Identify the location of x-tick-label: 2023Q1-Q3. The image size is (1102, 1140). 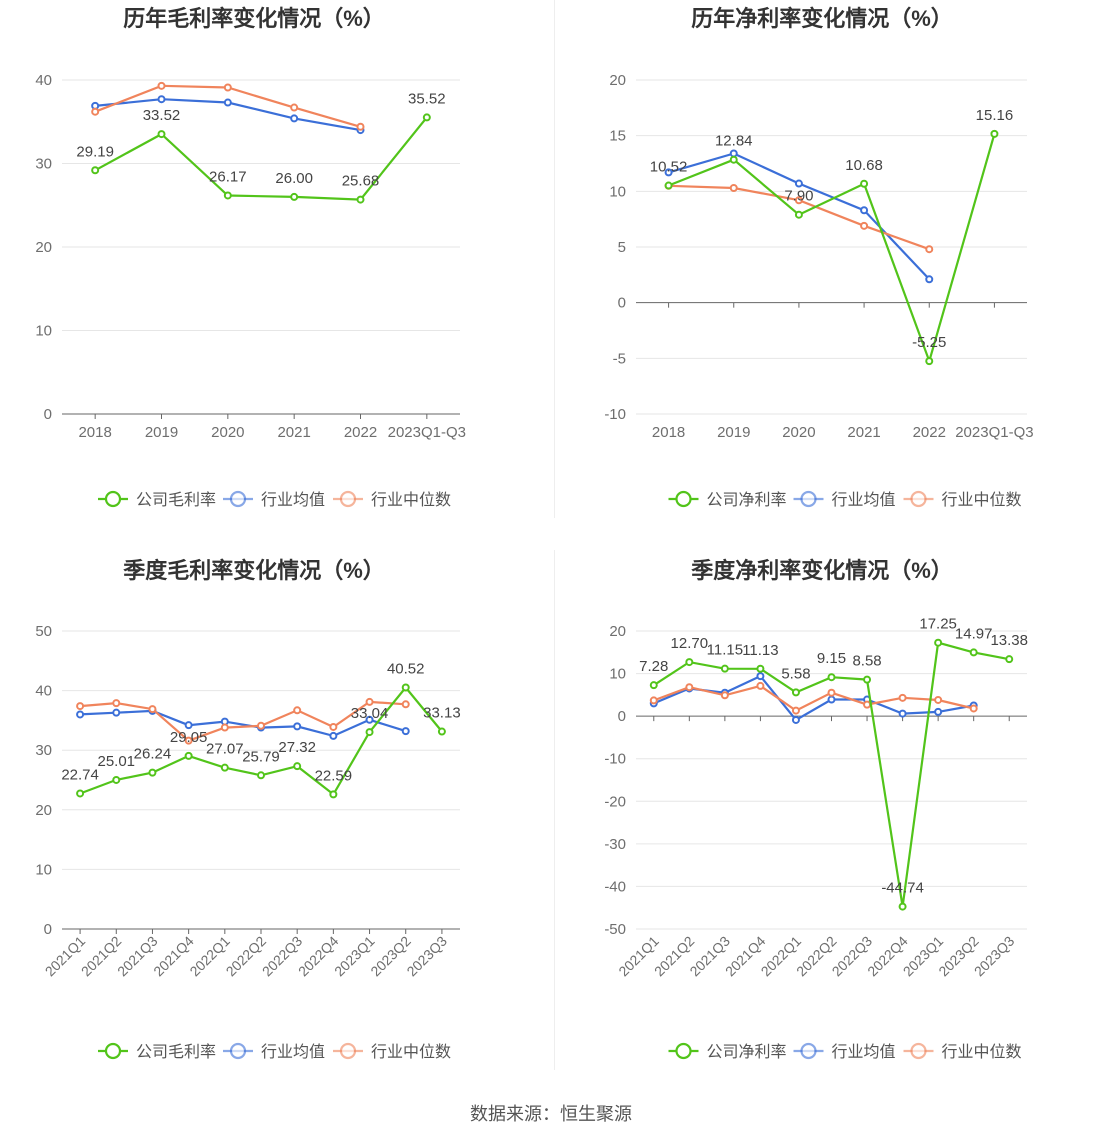
(994, 432).